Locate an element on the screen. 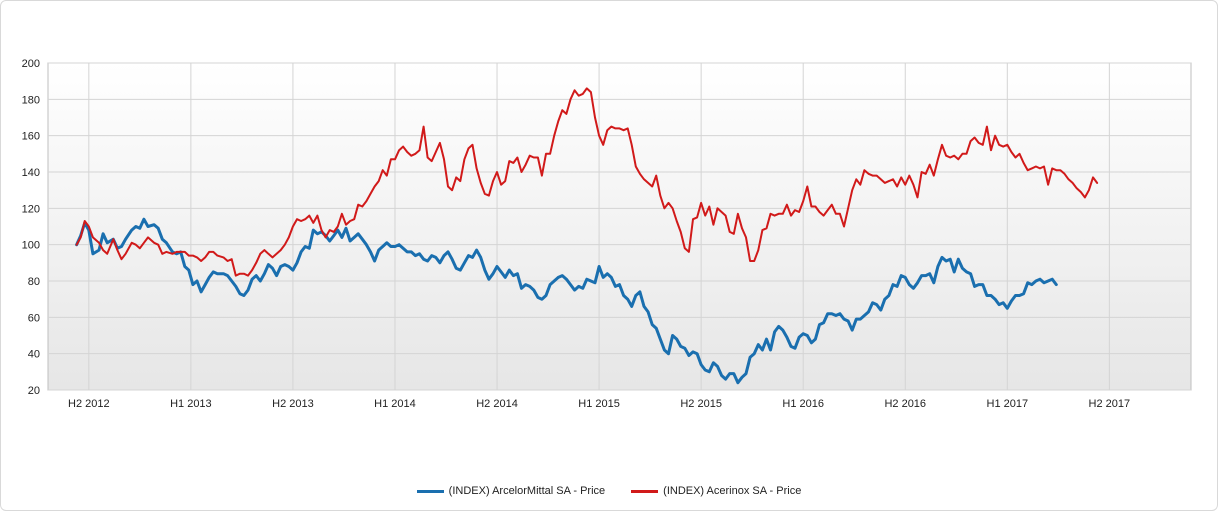  x-tick-label: H2 2012 is located at coordinates (89, 404).